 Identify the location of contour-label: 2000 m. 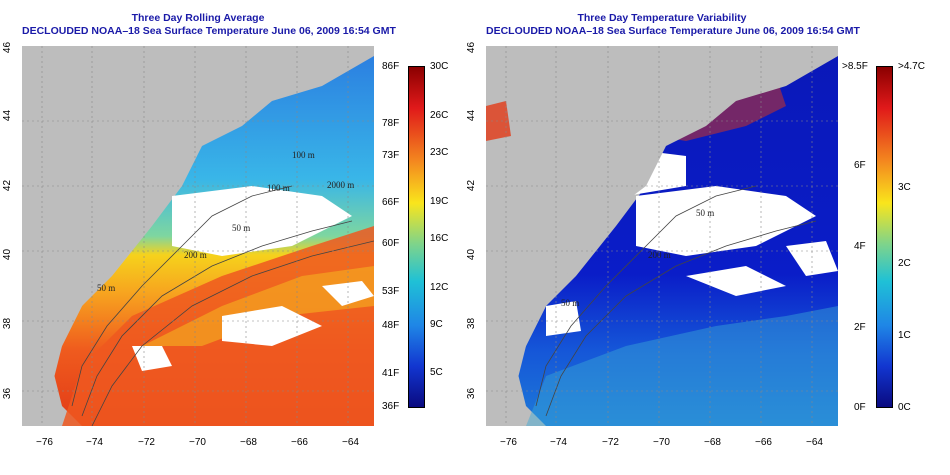
(340, 185).